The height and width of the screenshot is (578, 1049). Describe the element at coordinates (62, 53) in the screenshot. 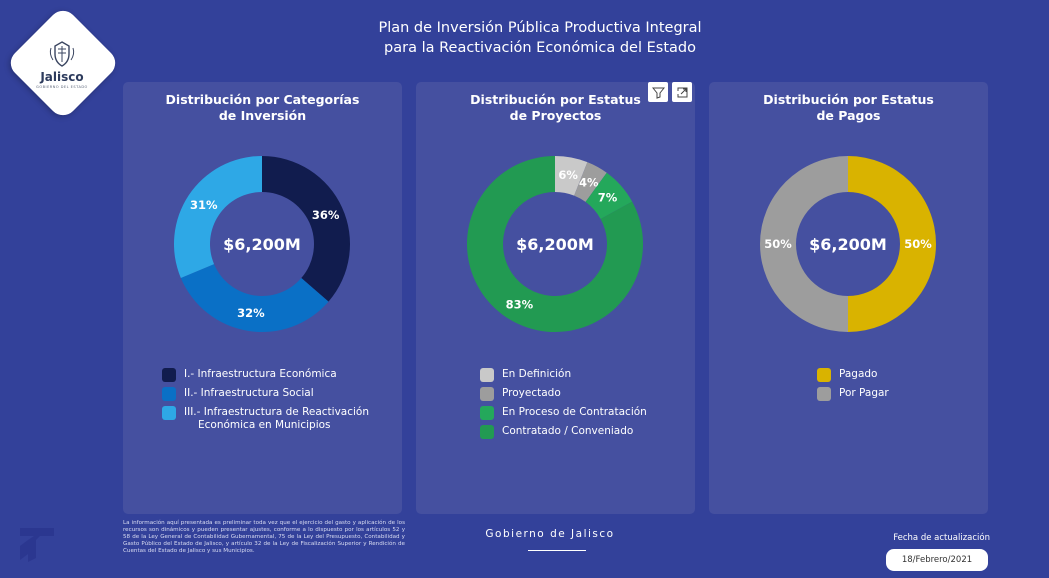

I see `coat-of-arms-icon` at that location.